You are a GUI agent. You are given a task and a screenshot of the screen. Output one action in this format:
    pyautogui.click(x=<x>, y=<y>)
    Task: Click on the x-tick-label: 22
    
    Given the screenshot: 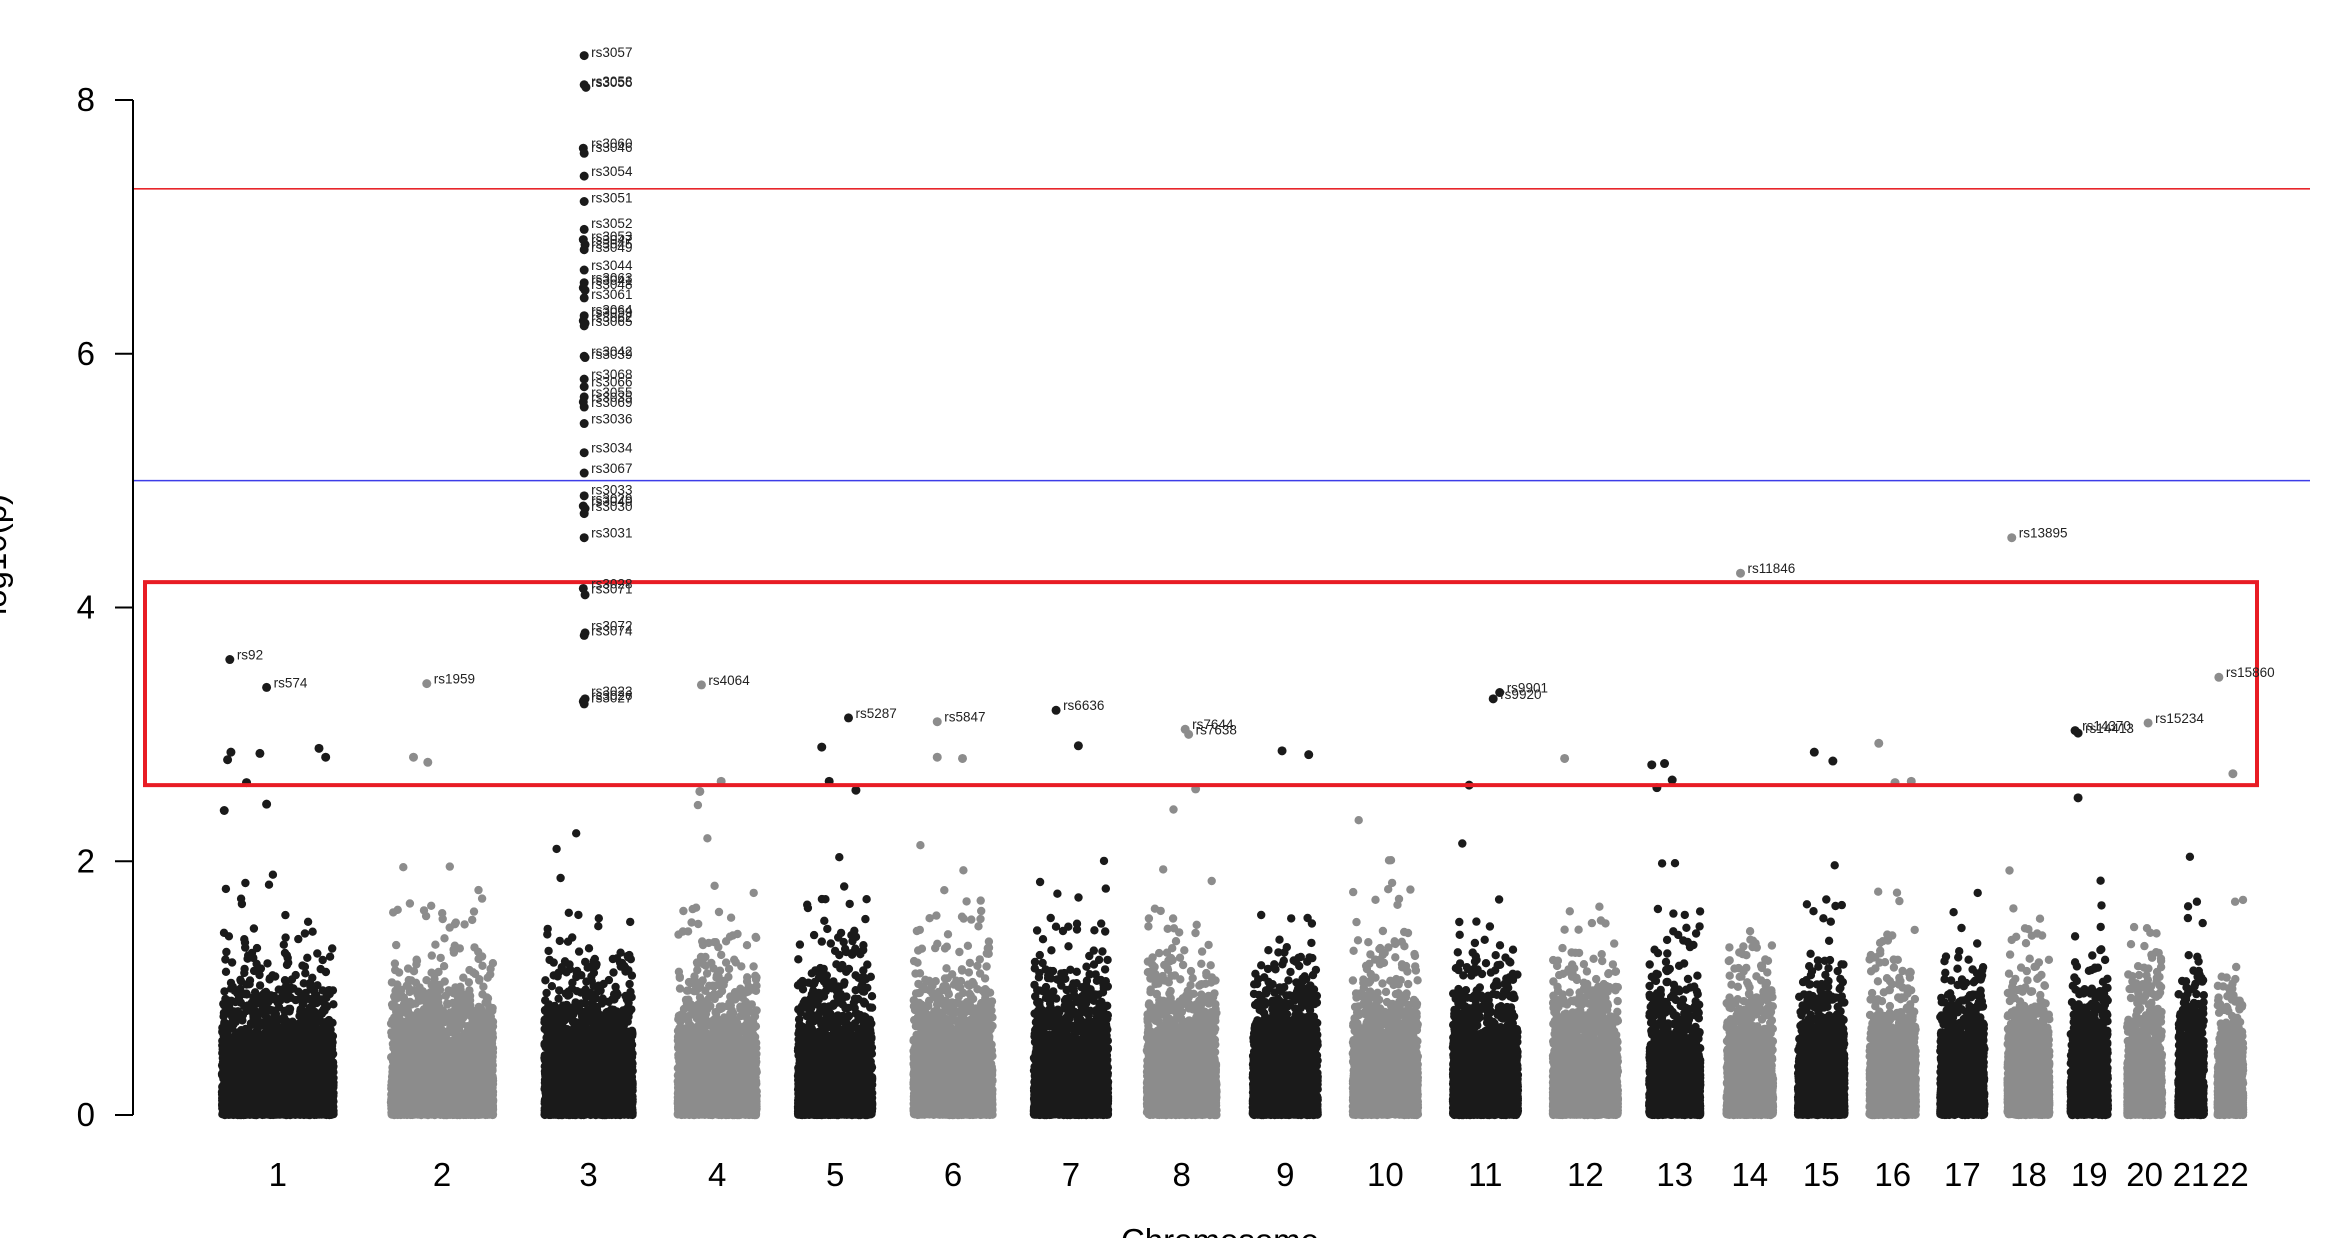 What is the action you would take?
    pyautogui.click(x=2230, y=1174)
    